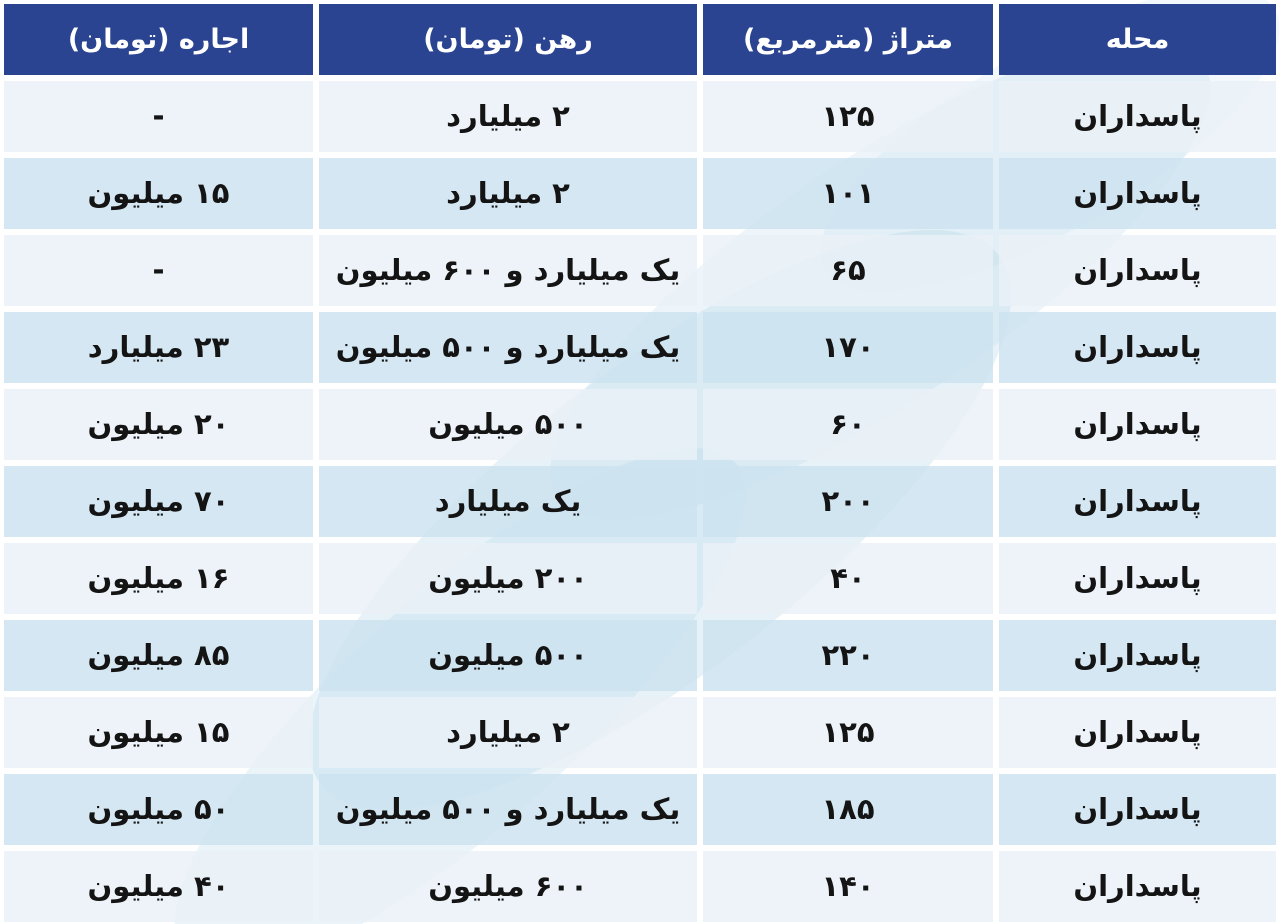 Image resolution: width=1280 pixels, height=924 pixels. Describe the element at coordinates (508, 578) in the screenshot. I see `cell-deposit: ۲۰۰ میلیون` at that location.